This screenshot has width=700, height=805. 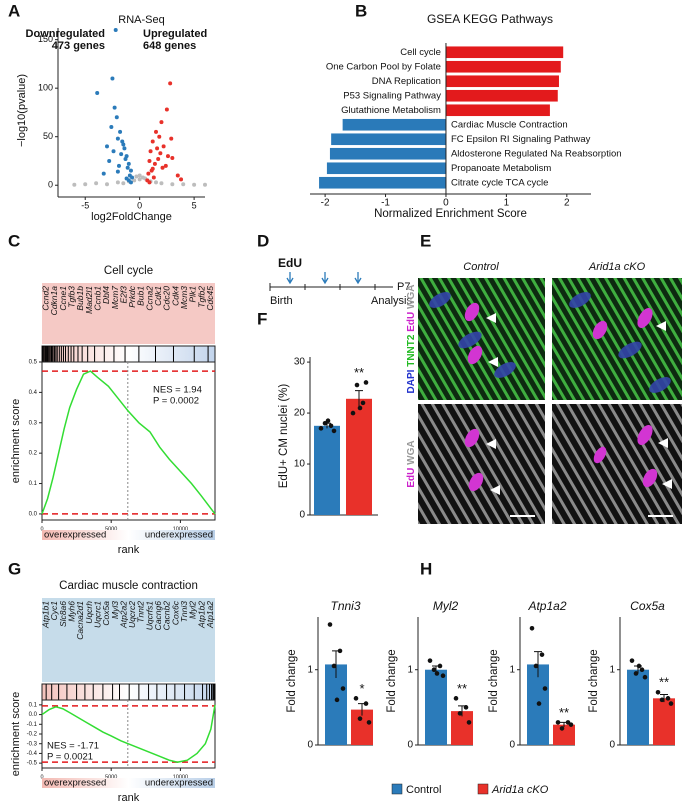 I want to click on micrographs, so click(x=550, y=401).